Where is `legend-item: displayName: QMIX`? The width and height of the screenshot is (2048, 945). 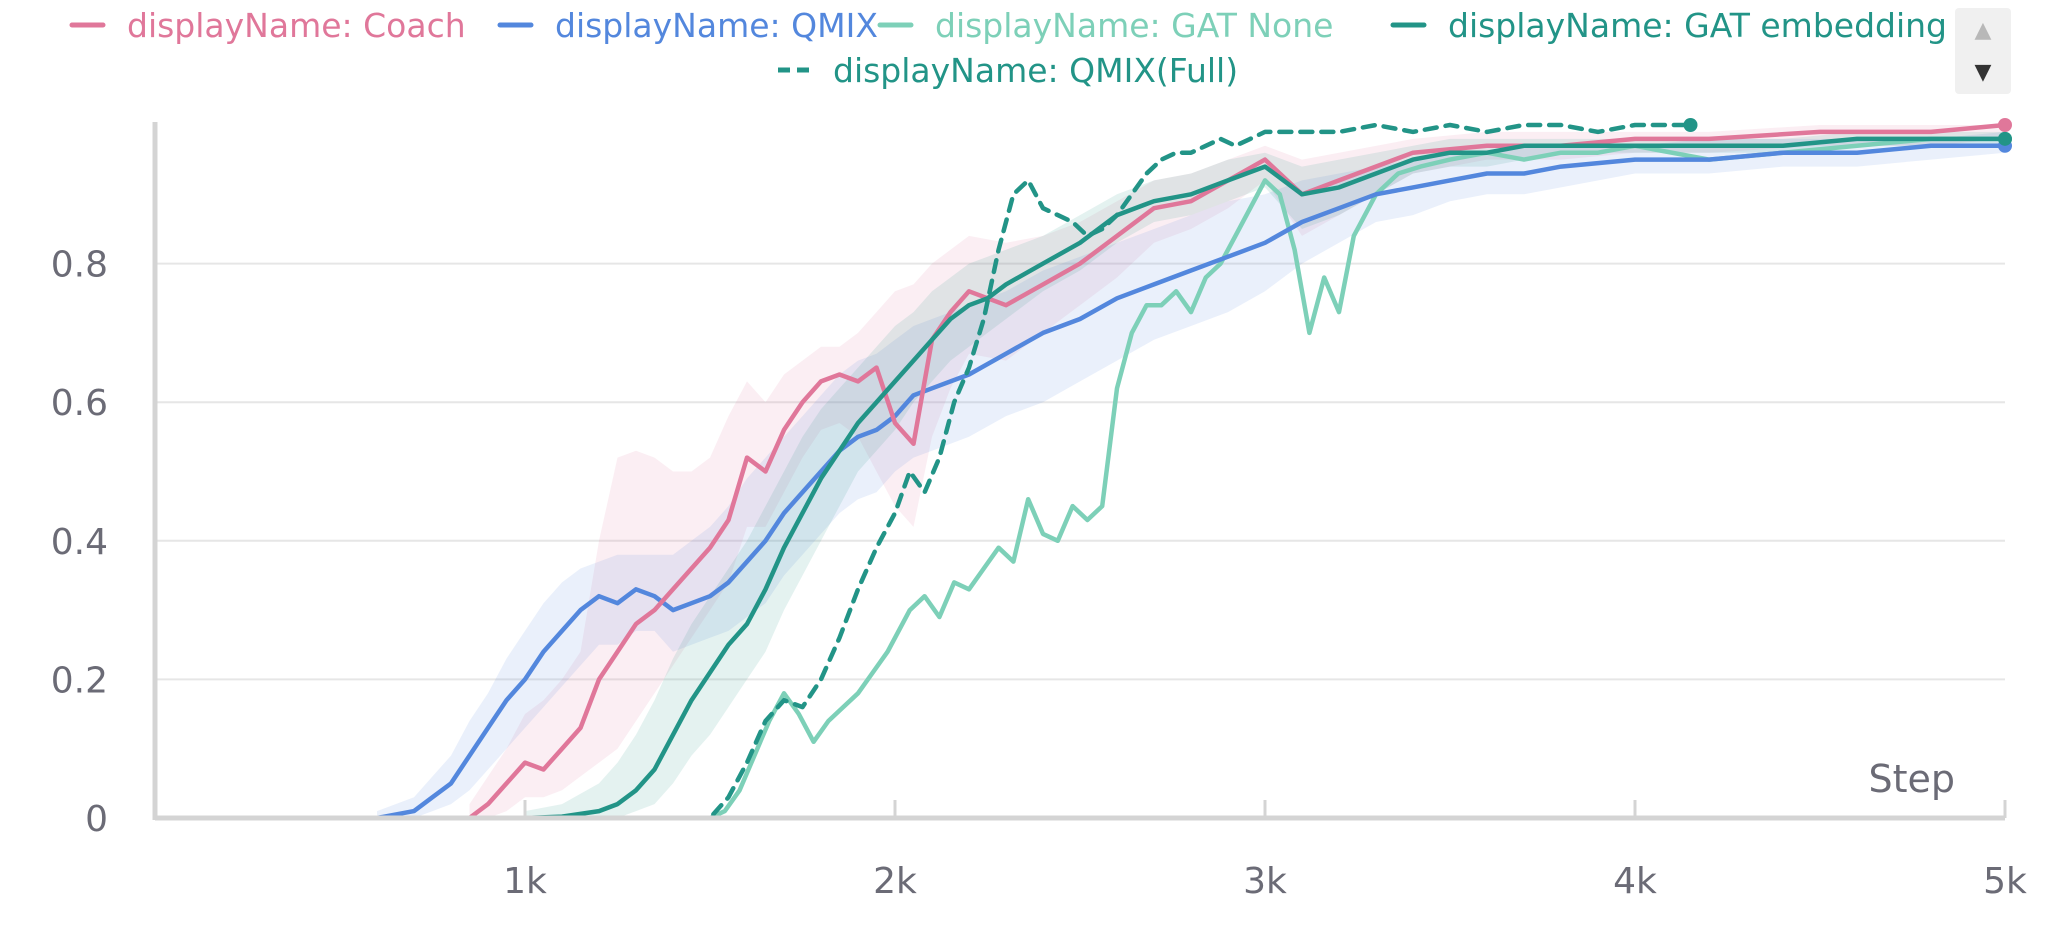 legend-item: displayName: QMIX is located at coordinates (687, 25).